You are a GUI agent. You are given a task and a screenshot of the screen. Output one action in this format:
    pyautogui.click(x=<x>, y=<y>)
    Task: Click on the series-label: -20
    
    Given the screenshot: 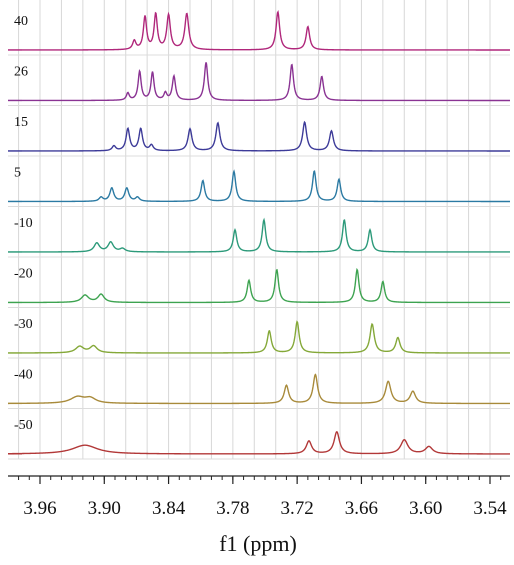 What is the action you would take?
    pyautogui.click(x=23, y=274)
    